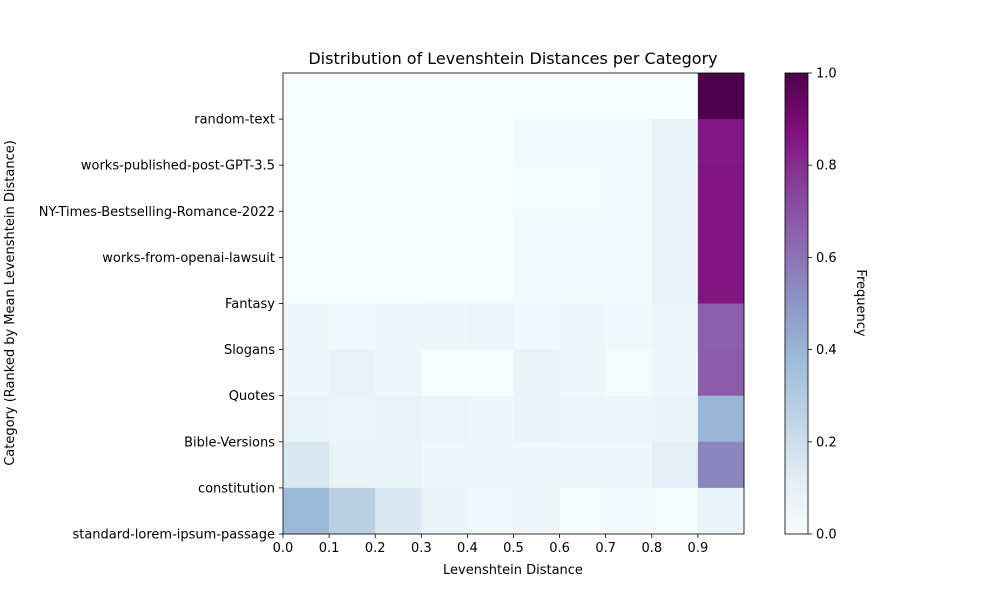  What do you see at coordinates (234, 120) in the screenshot?
I see `y-tick-label: random-text` at bounding box center [234, 120].